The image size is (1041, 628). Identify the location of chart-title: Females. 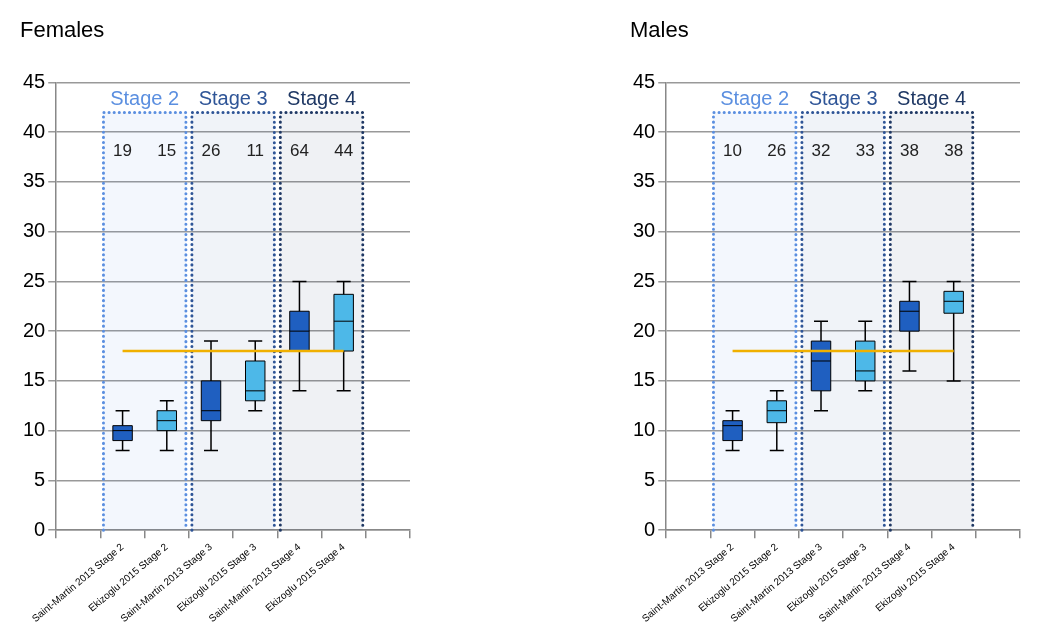
(62, 30).